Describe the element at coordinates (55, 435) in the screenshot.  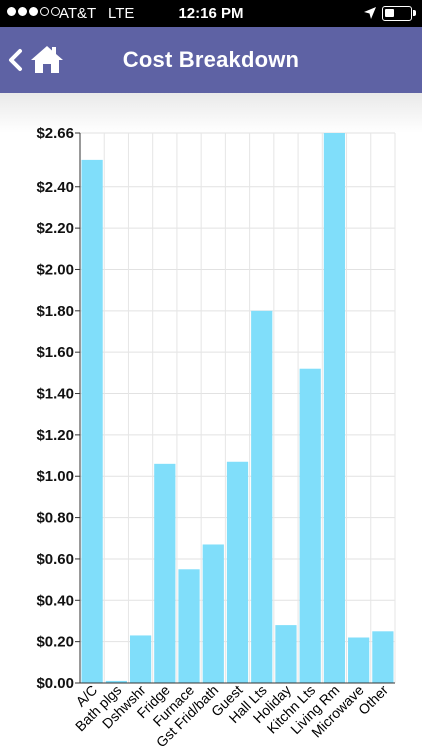
I see `y-tick-label: $1.20` at that location.